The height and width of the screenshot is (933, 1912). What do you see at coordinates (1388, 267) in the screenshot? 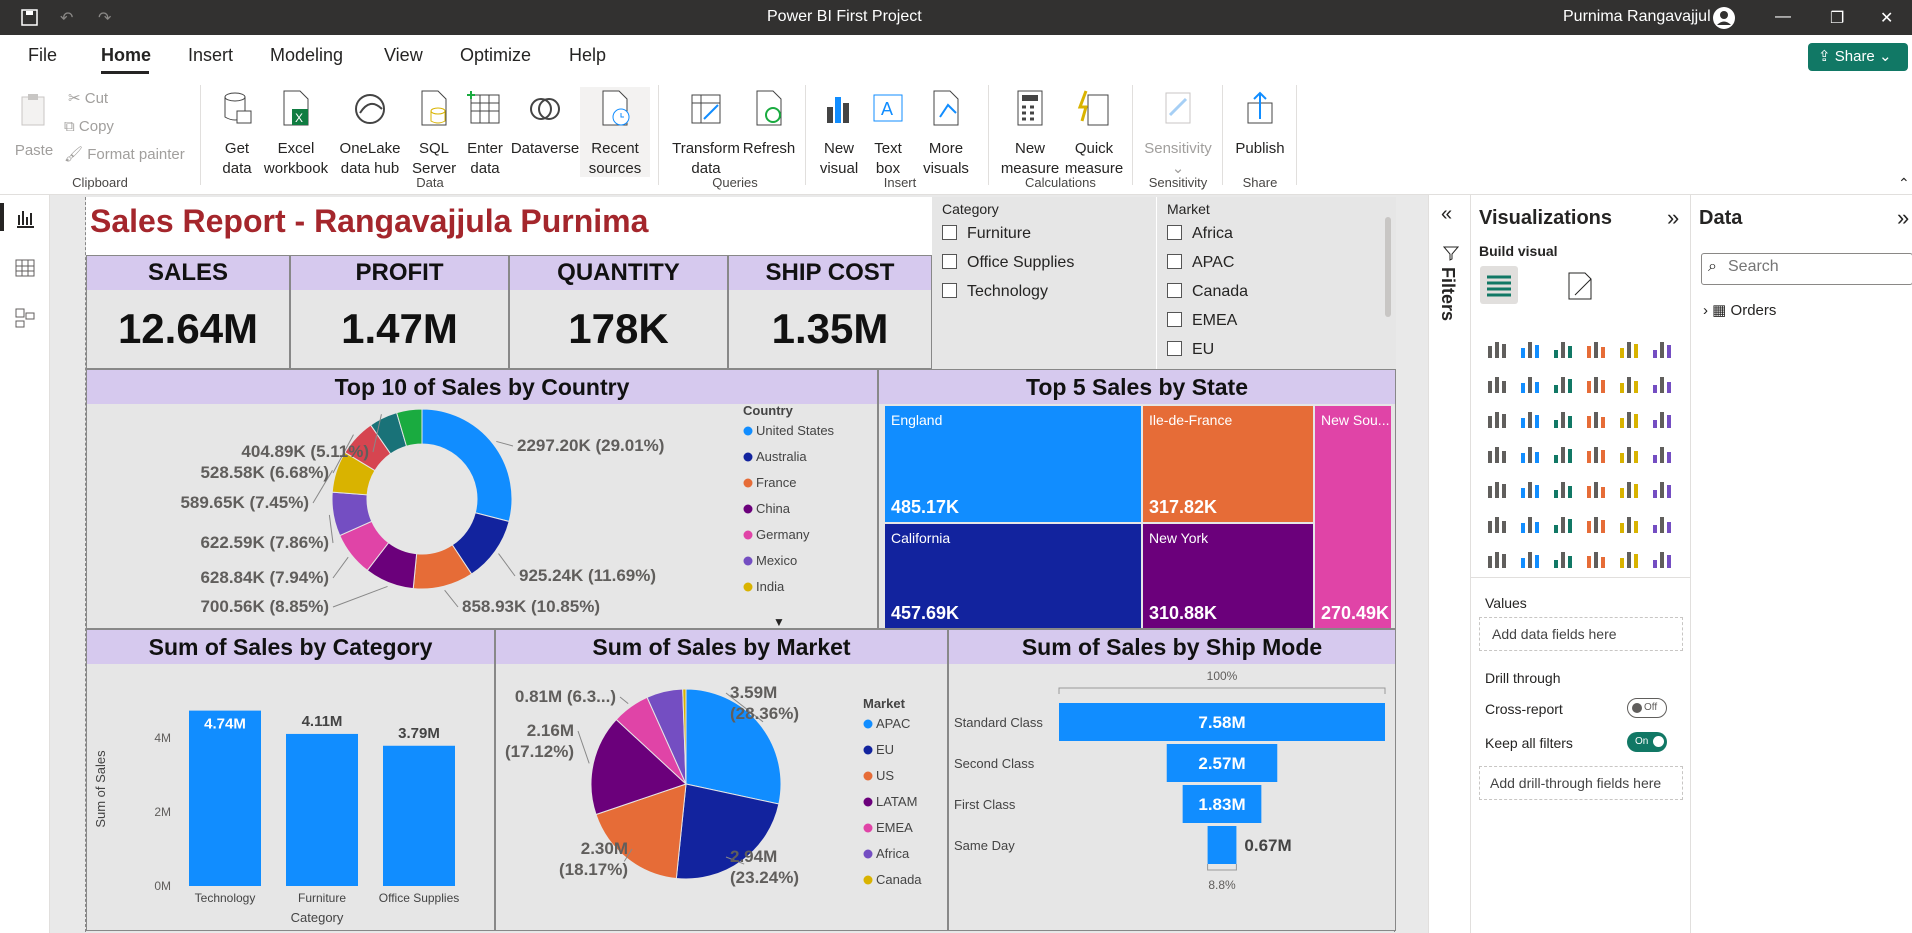
I see `slicer-scrollbar` at bounding box center [1388, 267].